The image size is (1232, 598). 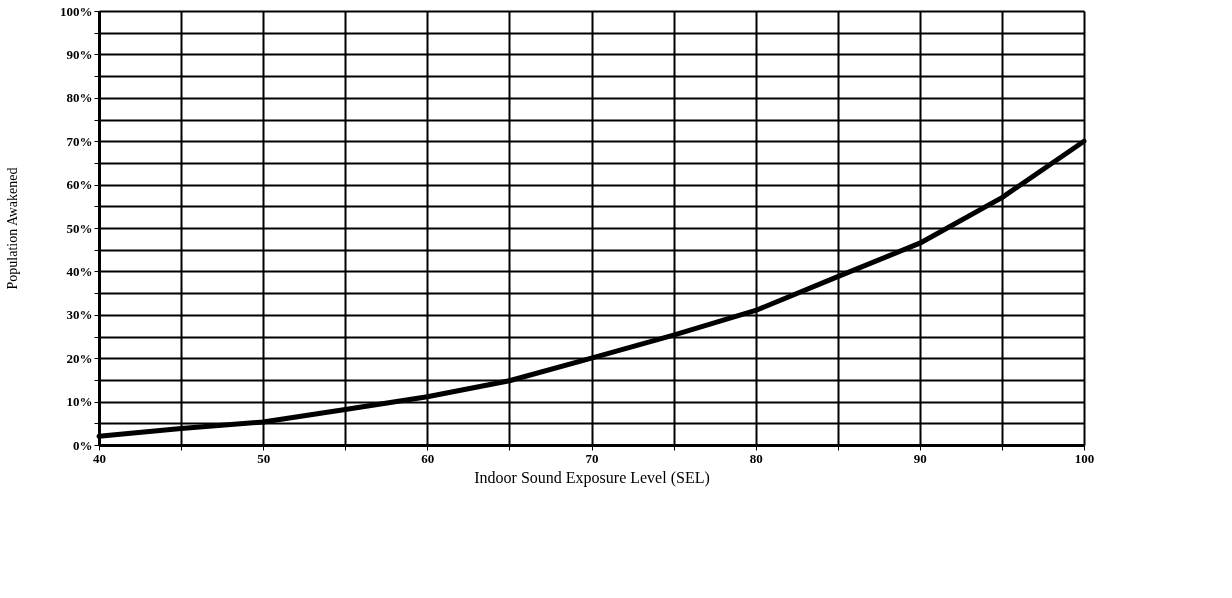 What do you see at coordinates (76, 11) in the screenshot?
I see `y-tick-label: 100%` at bounding box center [76, 11].